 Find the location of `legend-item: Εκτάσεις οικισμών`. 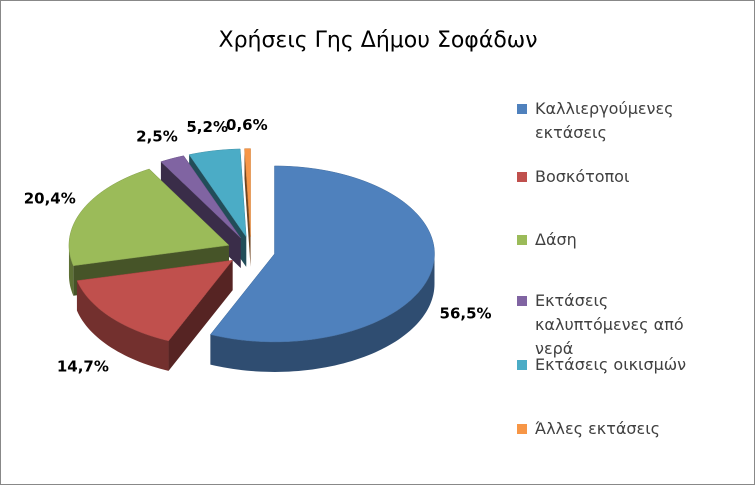

legend-item: Εκτάσεις οικισμών is located at coordinates (617, 365).